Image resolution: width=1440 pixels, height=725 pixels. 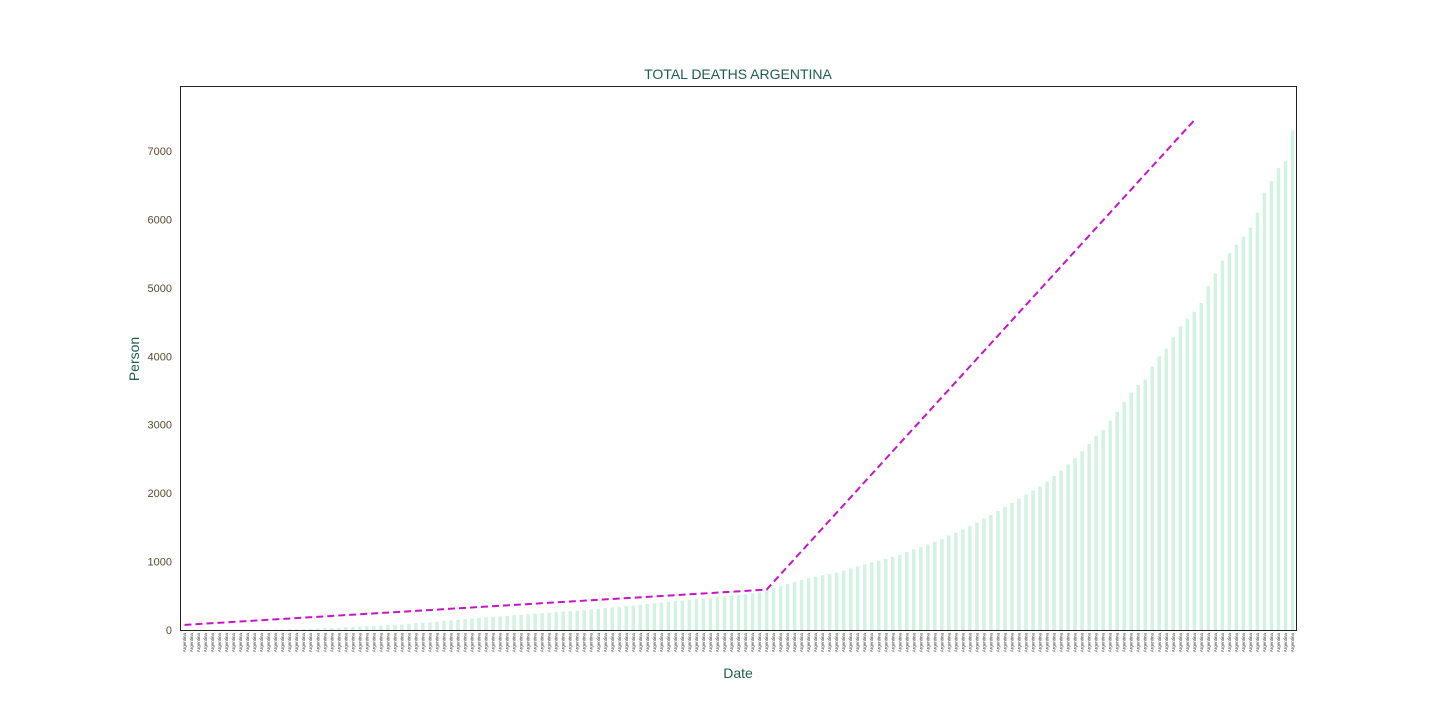 What do you see at coordinates (160, 494) in the screenshot?
I see `y-tick-label: 2000` at bounding box center [160, 494].